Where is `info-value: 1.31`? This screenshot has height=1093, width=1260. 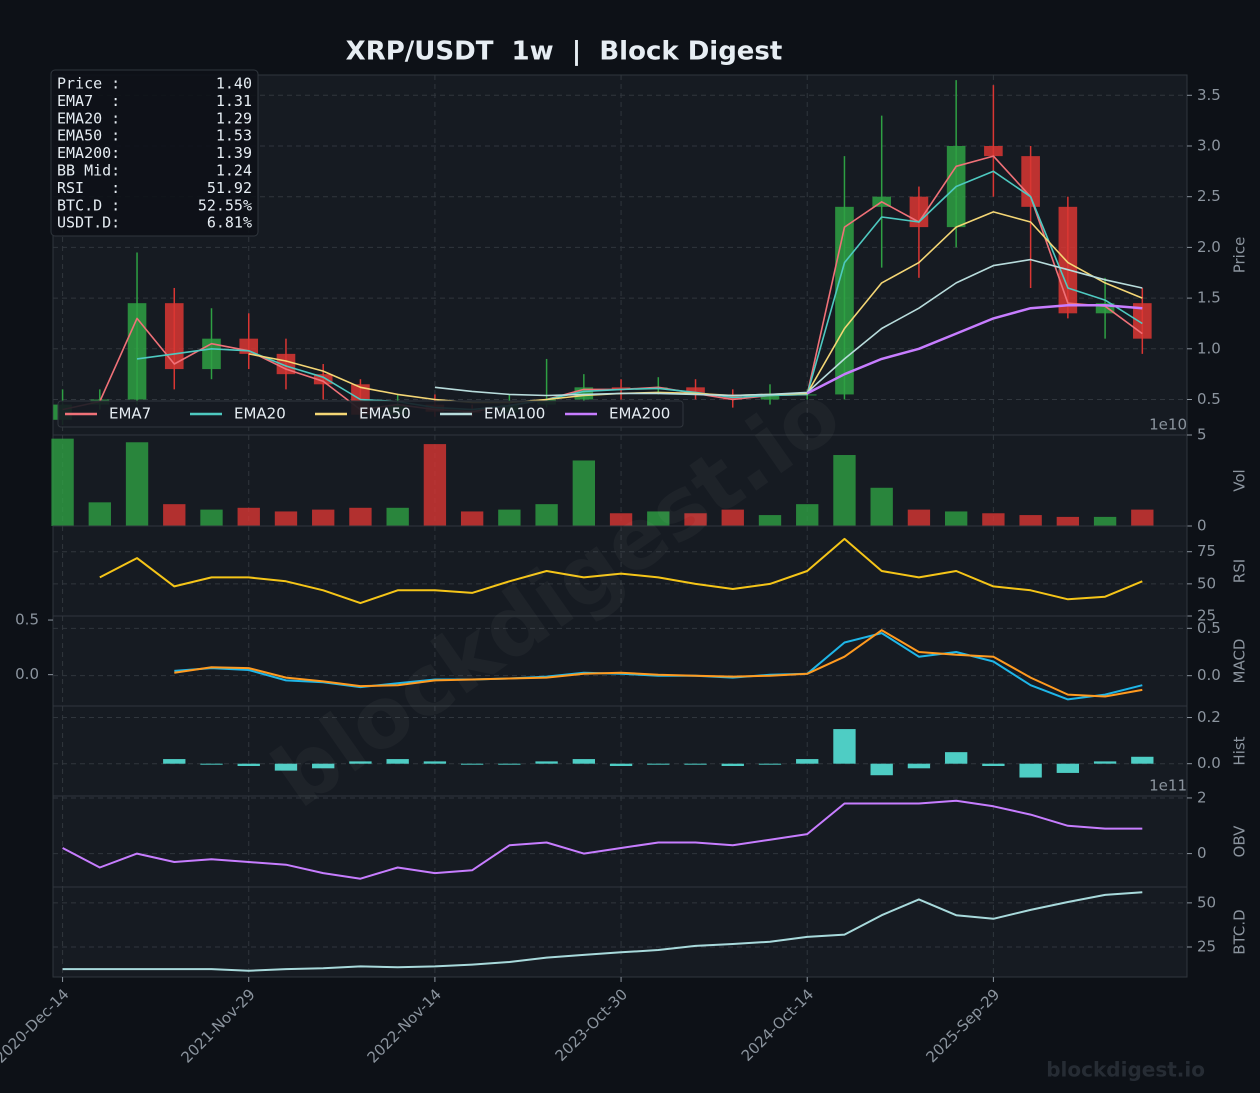
info-value: 1.31 is located at coordinates (234, 101).